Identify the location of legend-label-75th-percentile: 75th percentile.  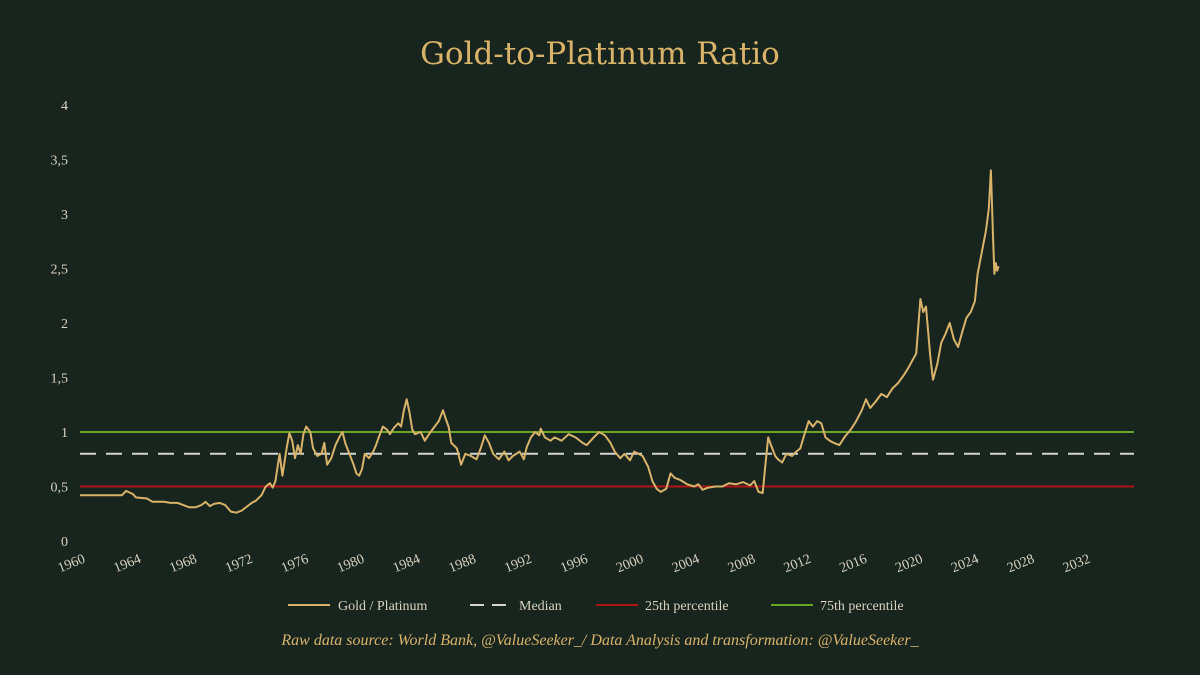
(862, 606).